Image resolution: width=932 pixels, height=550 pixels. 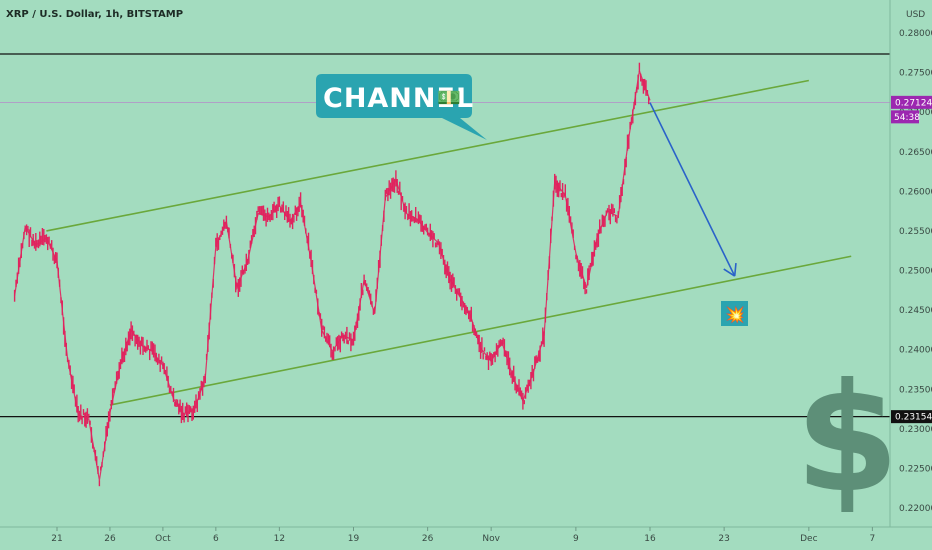 I want to click on explosion-badge, so click(x=734, y=313).